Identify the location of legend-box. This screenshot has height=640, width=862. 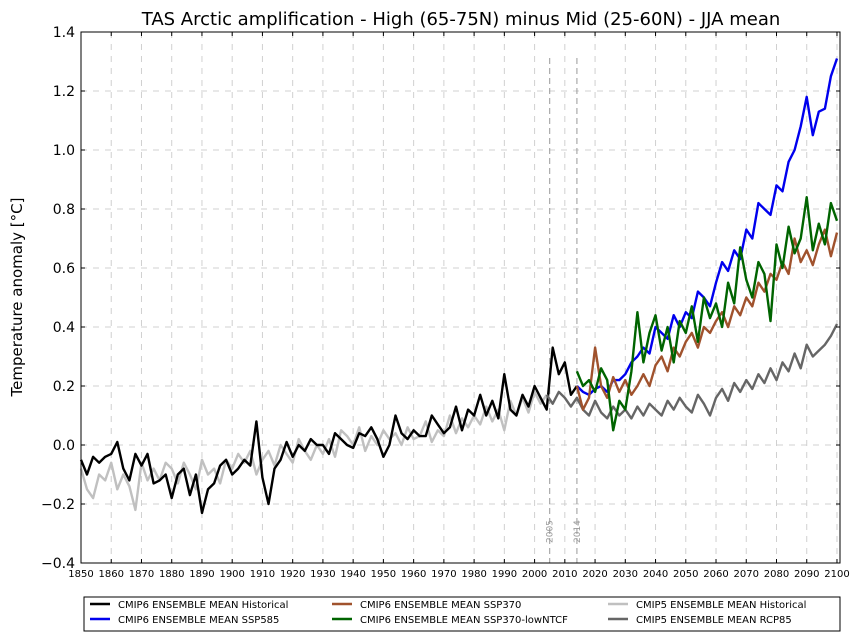
(462, 614).